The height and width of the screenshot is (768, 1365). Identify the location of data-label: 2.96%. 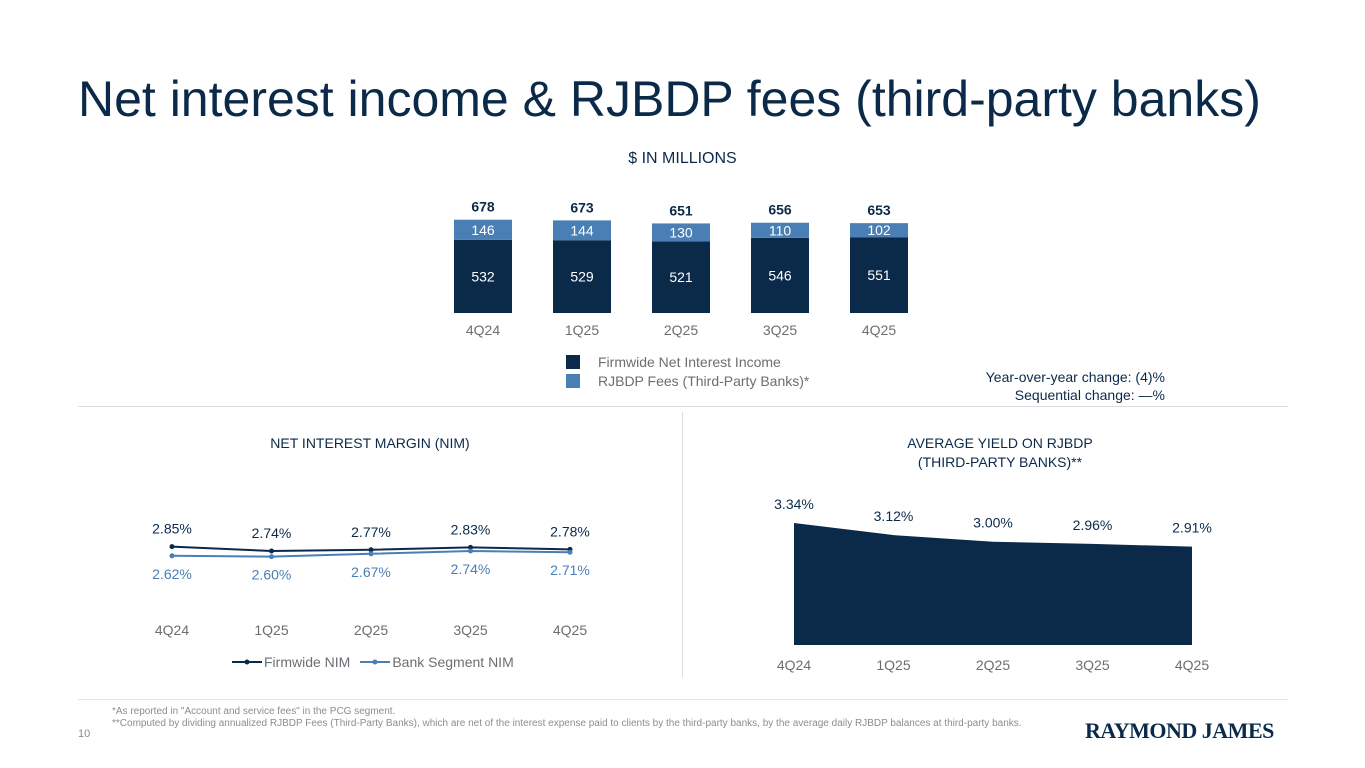
(1093, 525).